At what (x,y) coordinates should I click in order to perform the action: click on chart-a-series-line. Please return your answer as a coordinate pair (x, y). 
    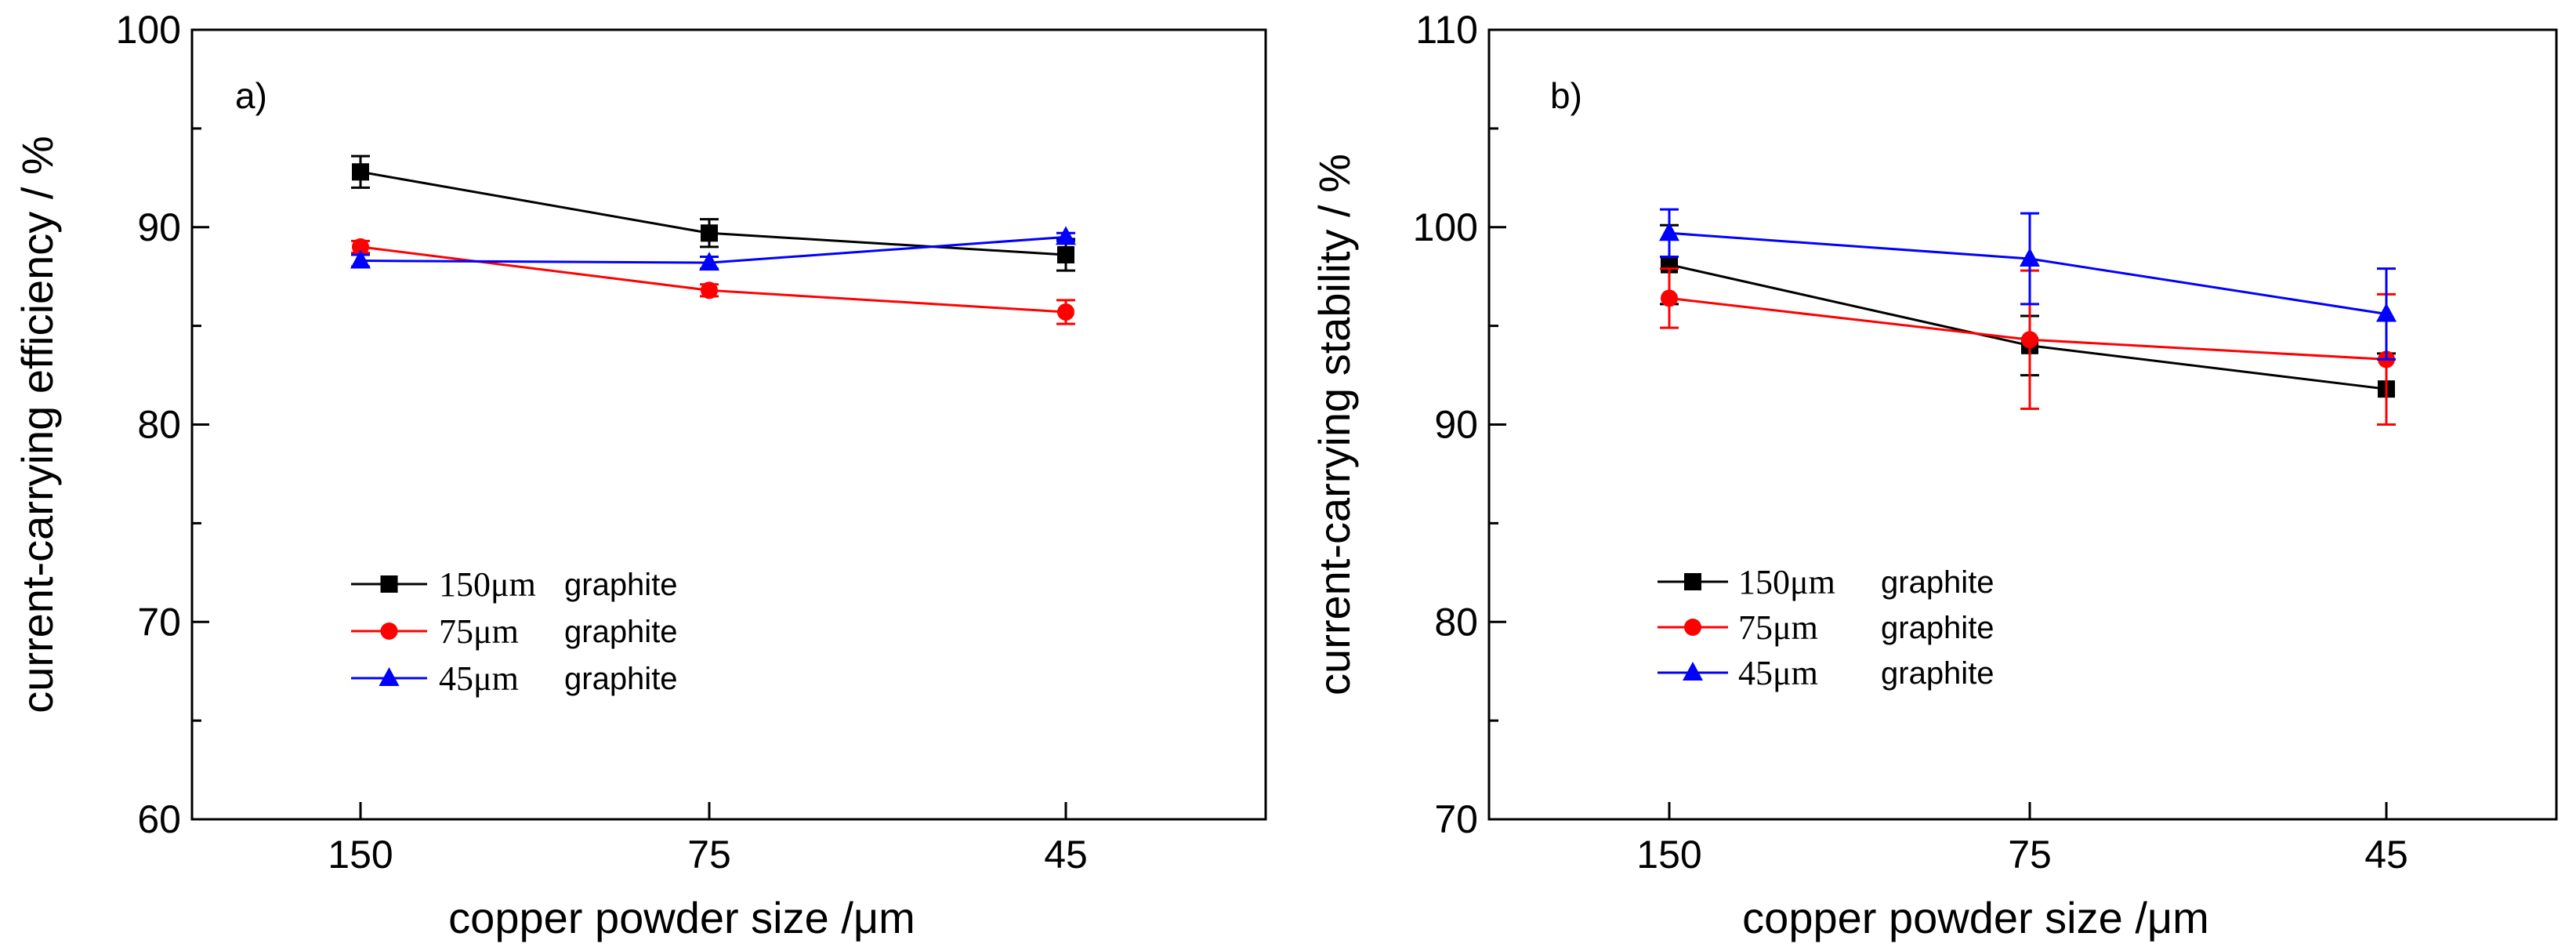
    Looking at the image, I should click on (713, 213).